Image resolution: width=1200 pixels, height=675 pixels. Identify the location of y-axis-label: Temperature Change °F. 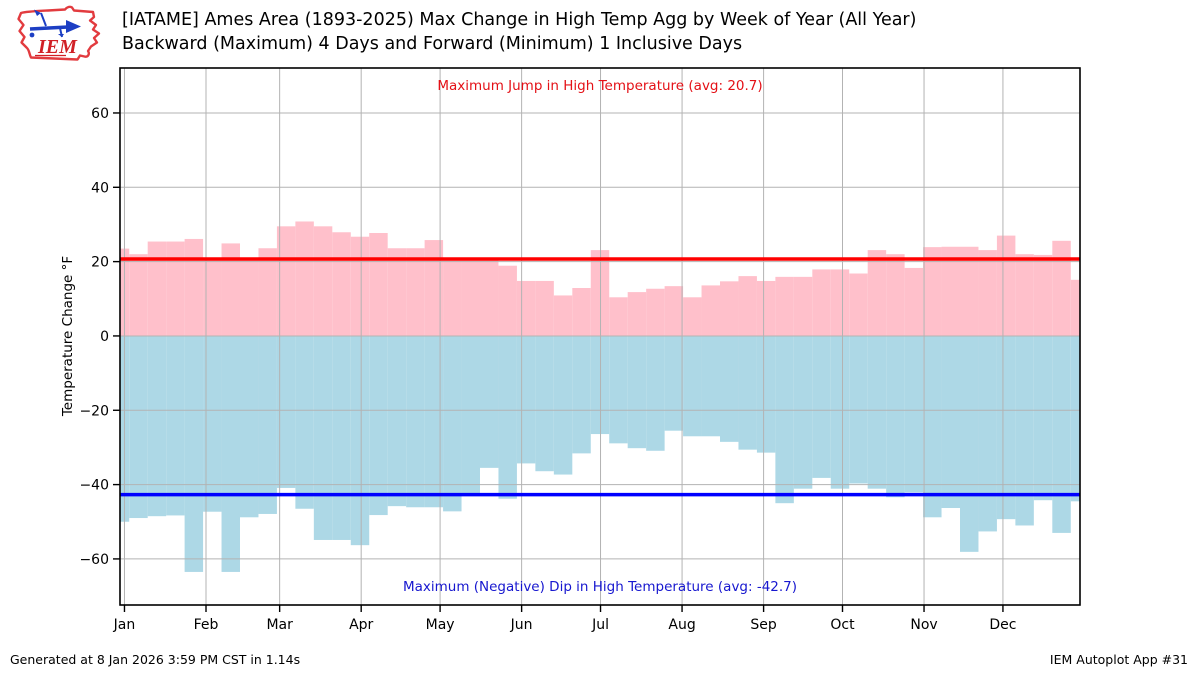
(68, 336).